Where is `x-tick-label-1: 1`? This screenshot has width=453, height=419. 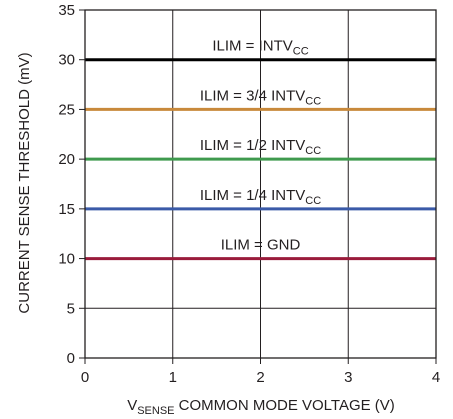
x-tick-label-1: 1 is located at coordinates (173, 377).